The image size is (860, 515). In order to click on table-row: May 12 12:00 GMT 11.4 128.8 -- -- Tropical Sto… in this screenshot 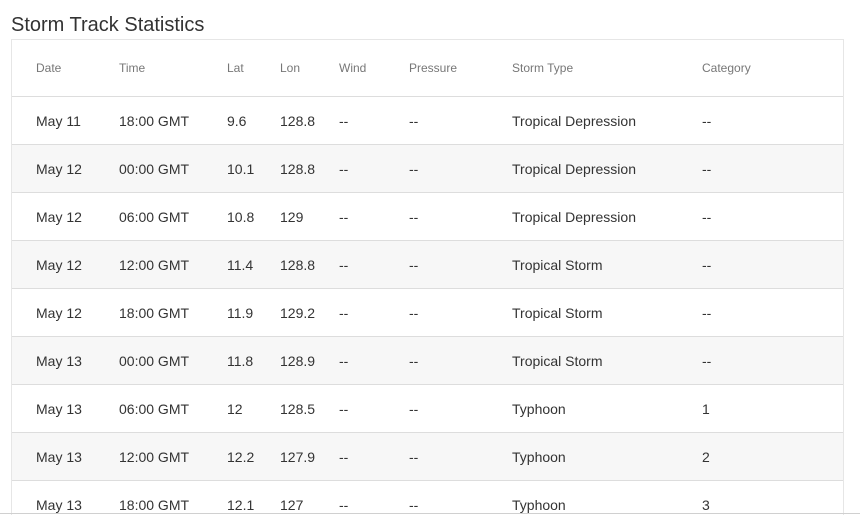, I will do `click(427, 264)`.